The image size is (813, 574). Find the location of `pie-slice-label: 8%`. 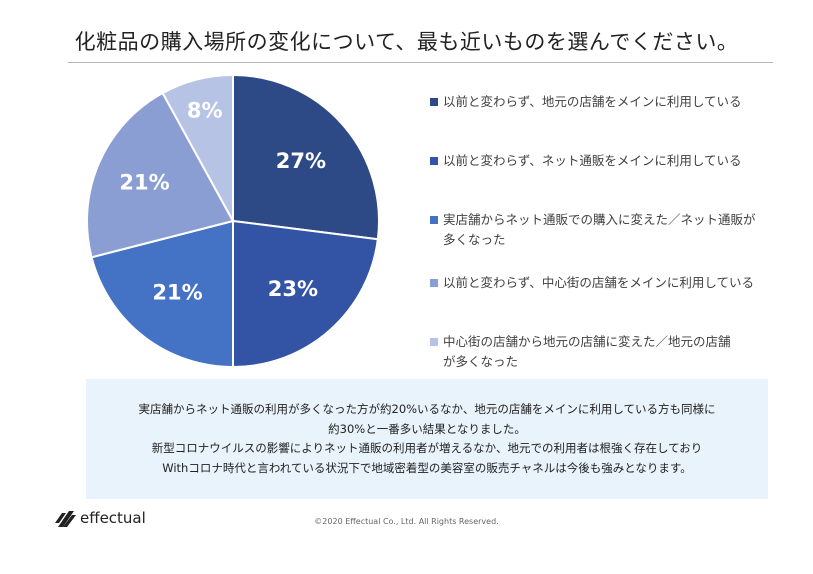

pie-slice-label: 8% is located at coordinates (205, 111).